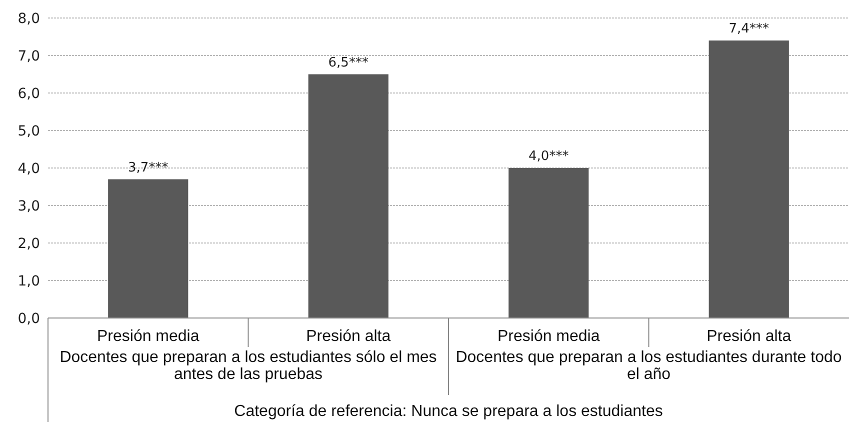 This screenshot has width=849, height=422. I want to click on data-label: 3,7***, so click(148, 168).